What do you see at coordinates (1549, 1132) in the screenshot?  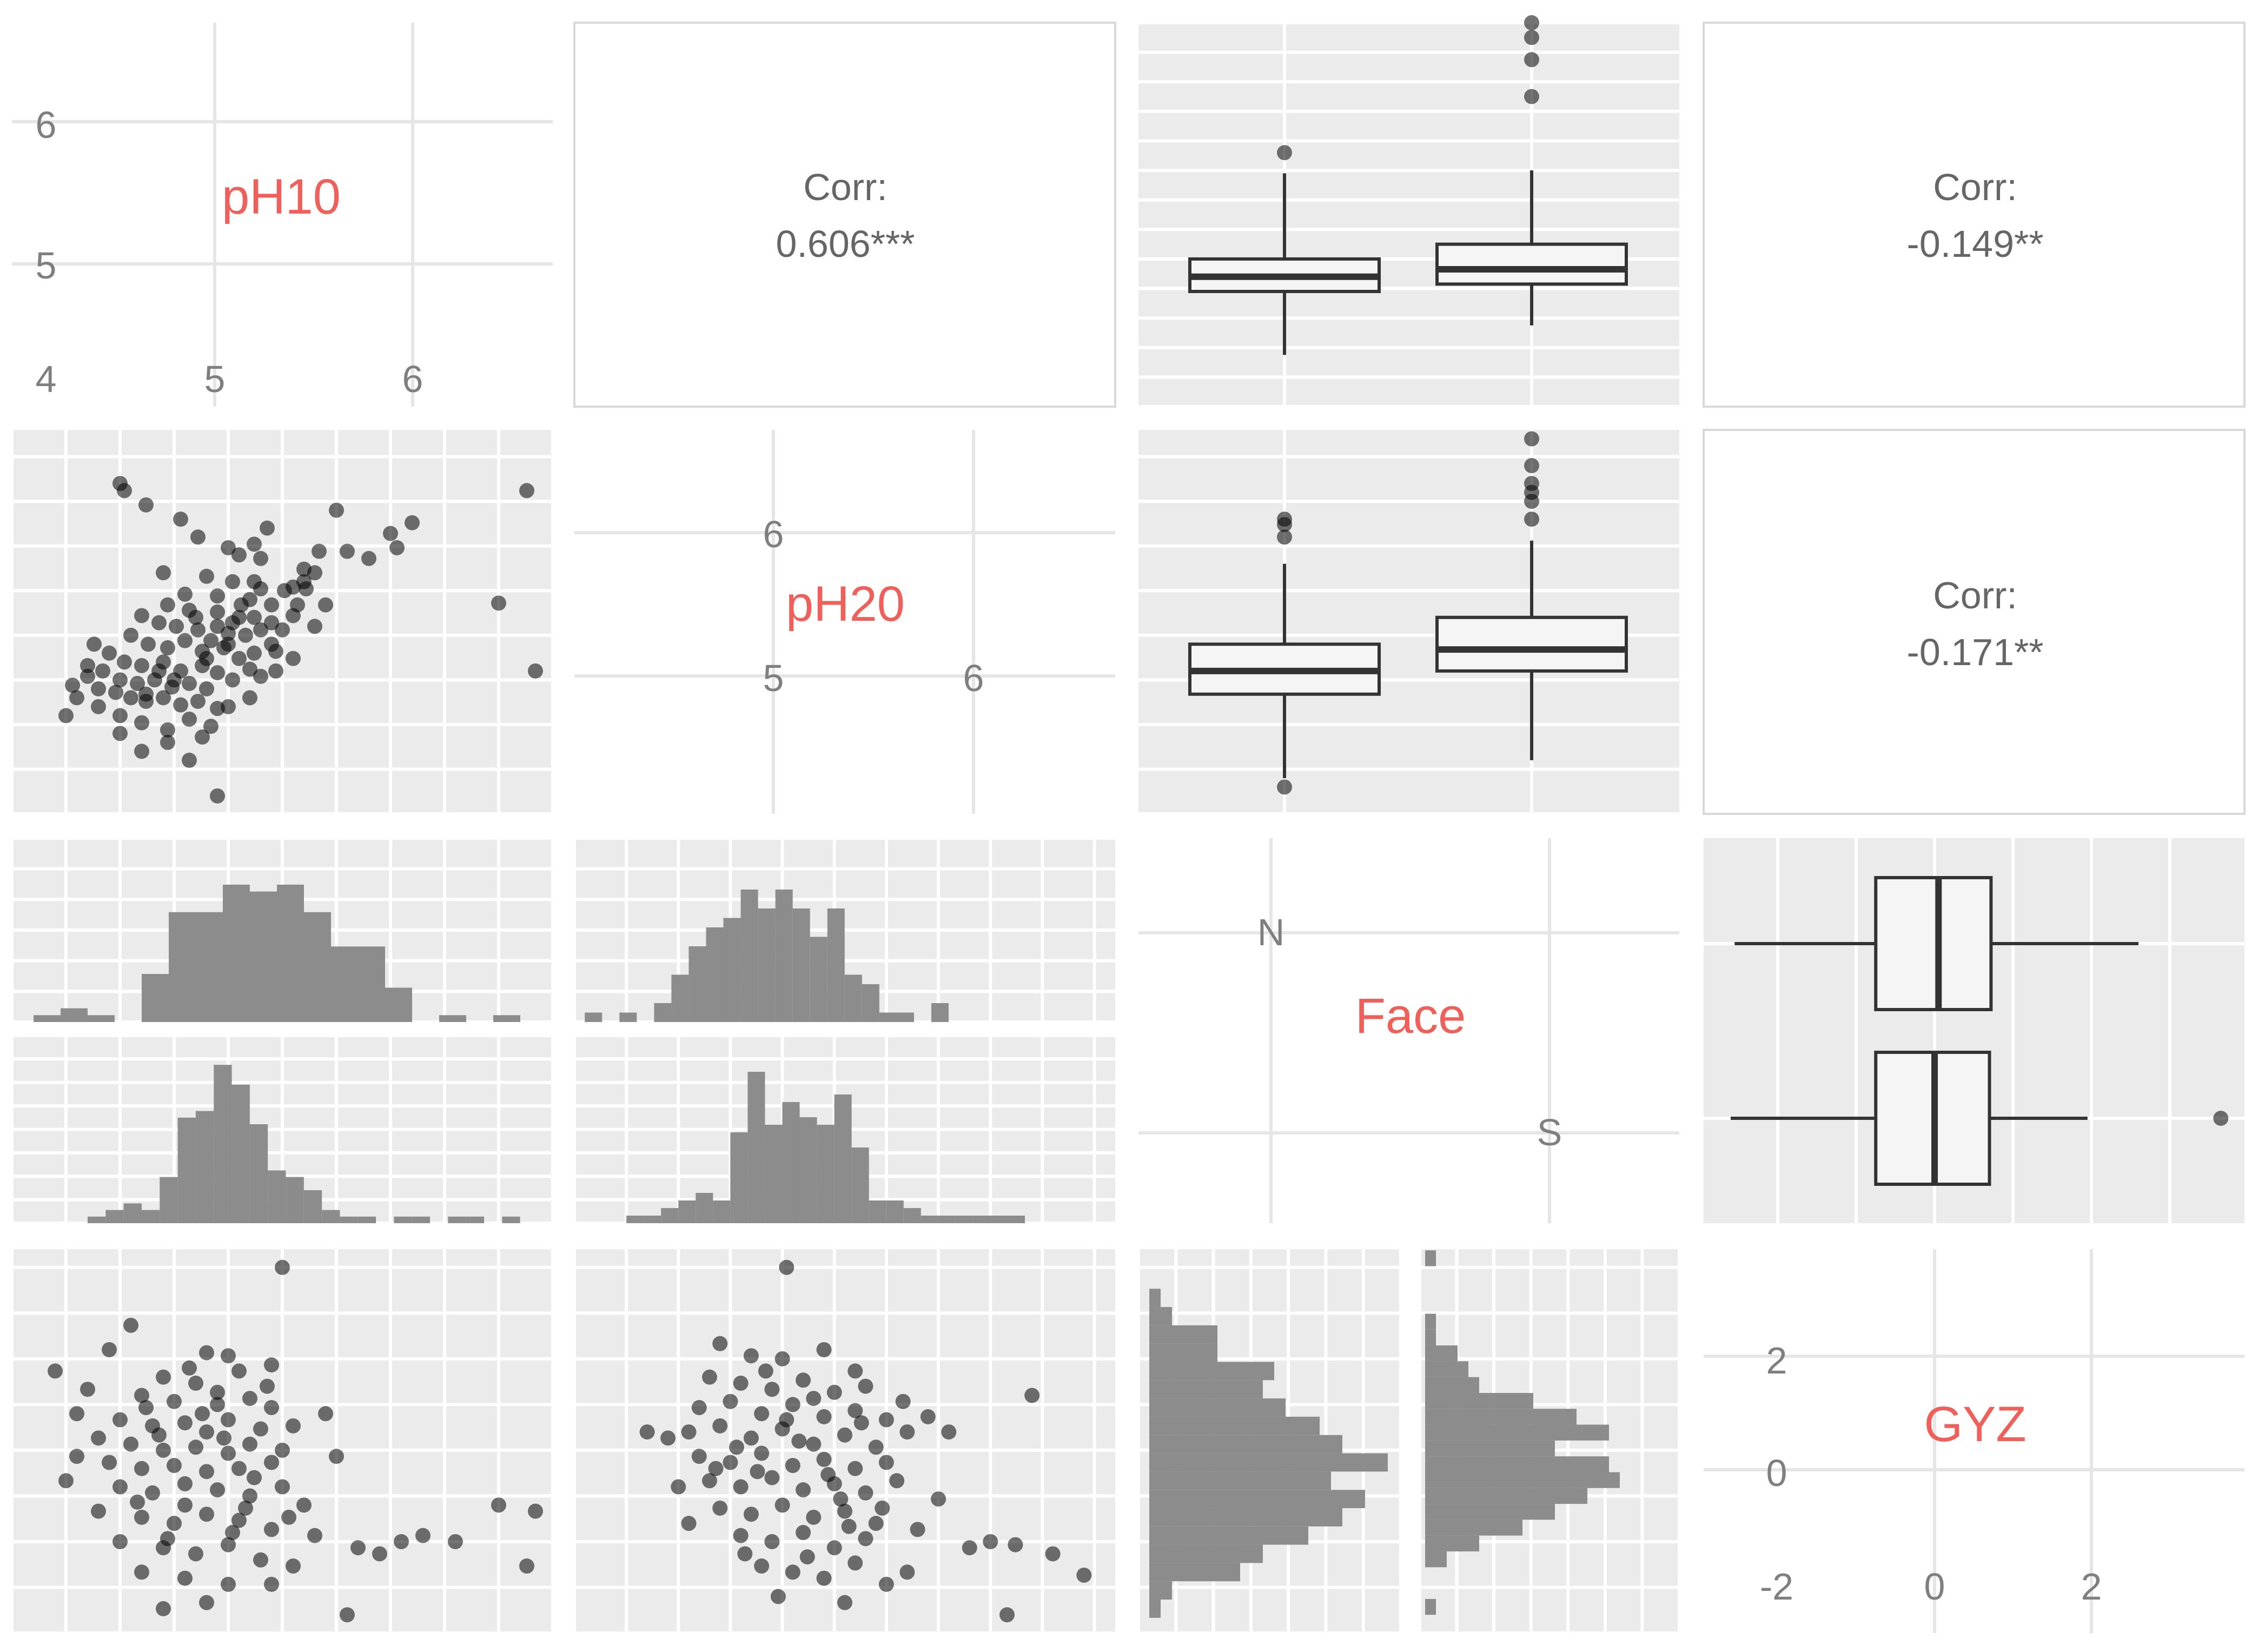 I see `face-level-S: S` at bounding box center [1549, 1132].